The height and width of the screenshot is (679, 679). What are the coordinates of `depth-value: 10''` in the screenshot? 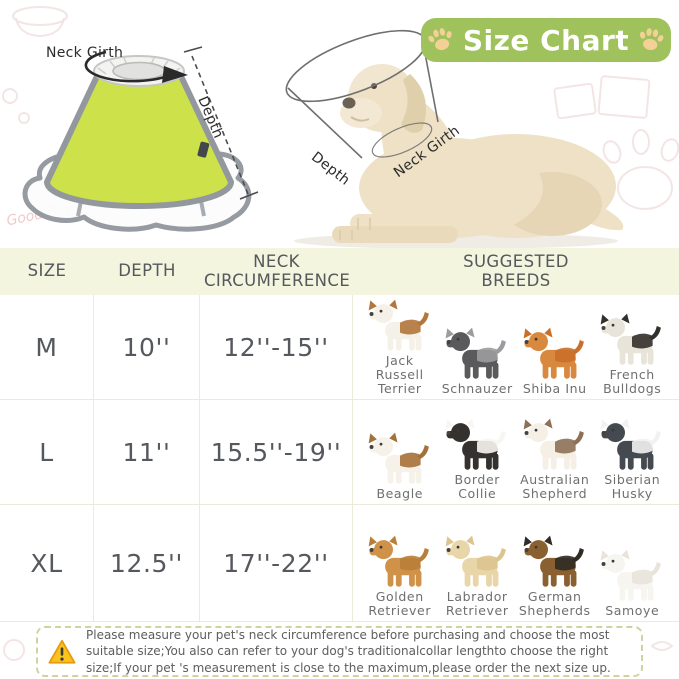 It's located at (146, 347).